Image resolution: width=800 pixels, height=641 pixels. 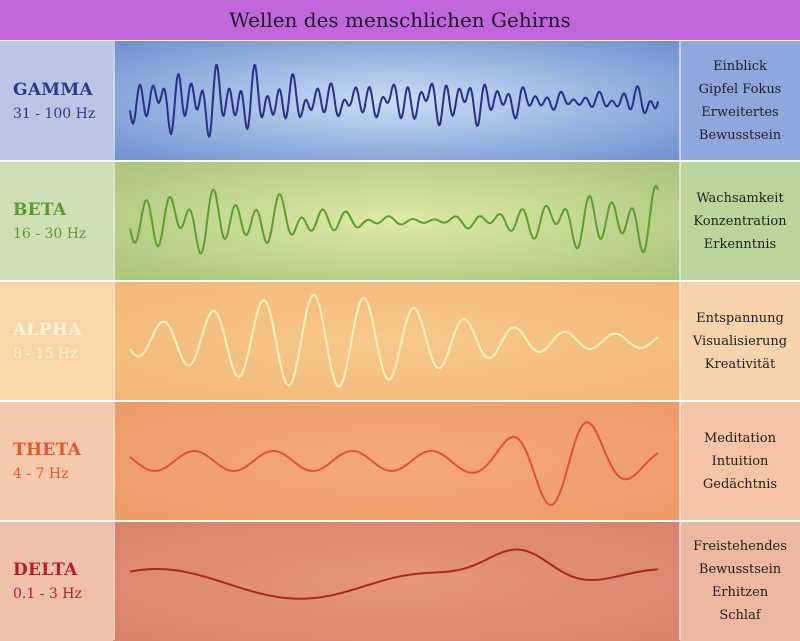 I want to click on description-line: Einblick, so click(x=740, y=66).